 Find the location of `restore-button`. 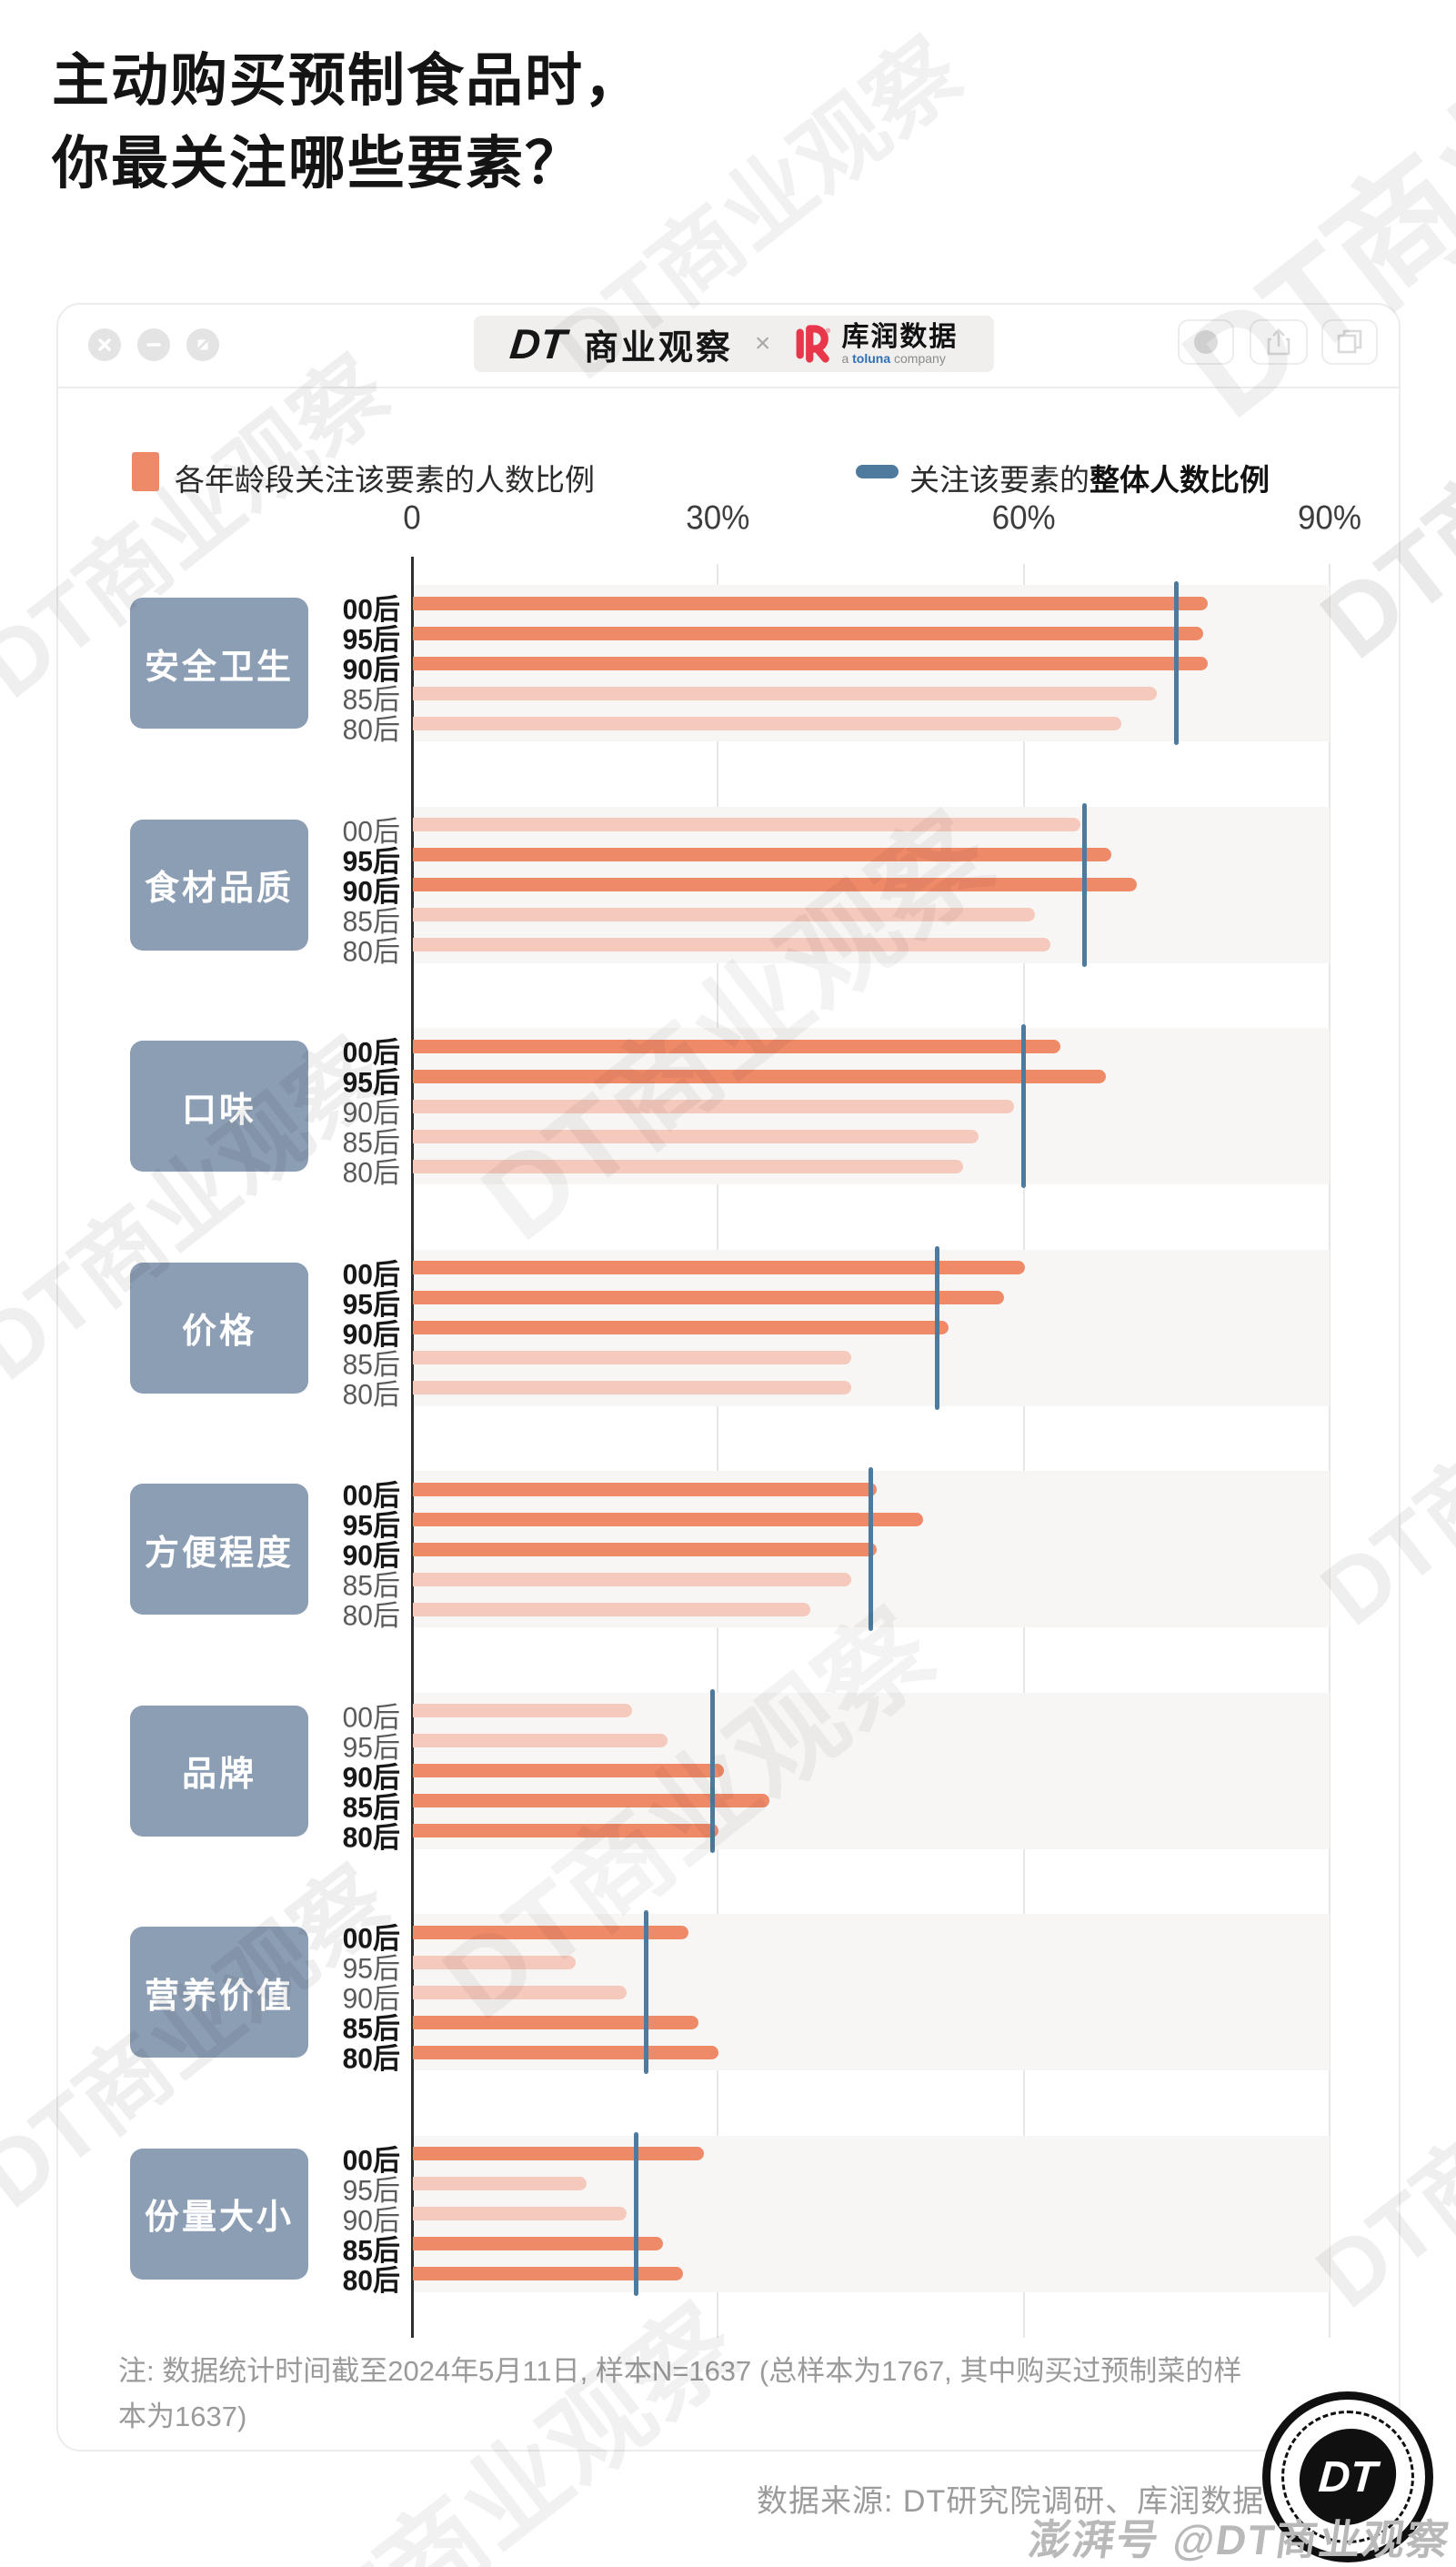

restore-button is located at coordinates (203, 344).